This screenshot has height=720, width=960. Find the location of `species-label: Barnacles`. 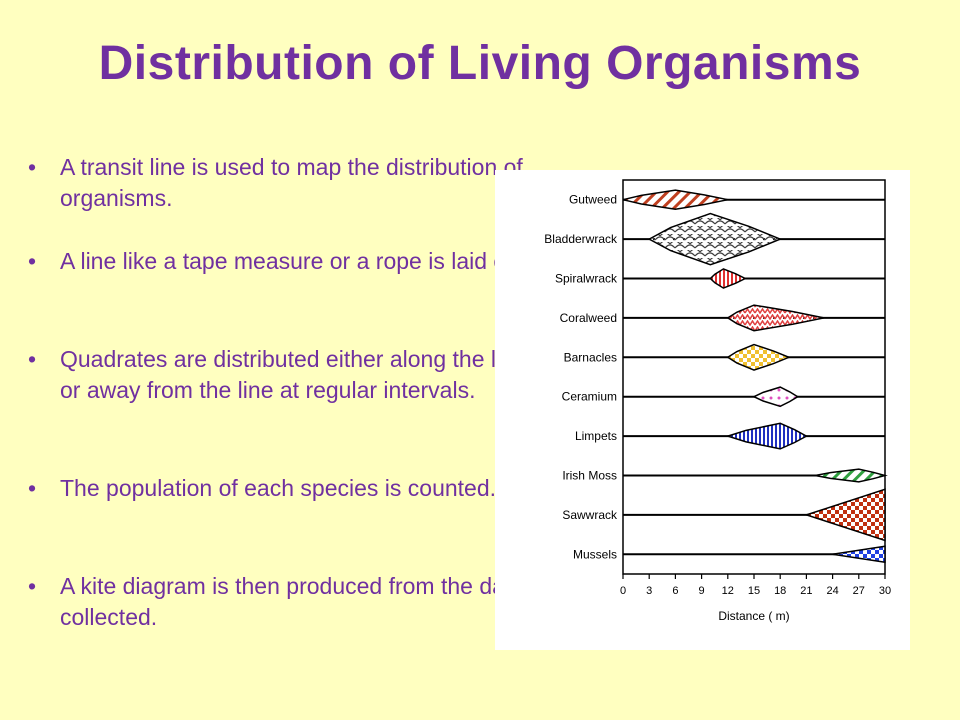

species-label: Barnacles is located at coordinates (590, 357).